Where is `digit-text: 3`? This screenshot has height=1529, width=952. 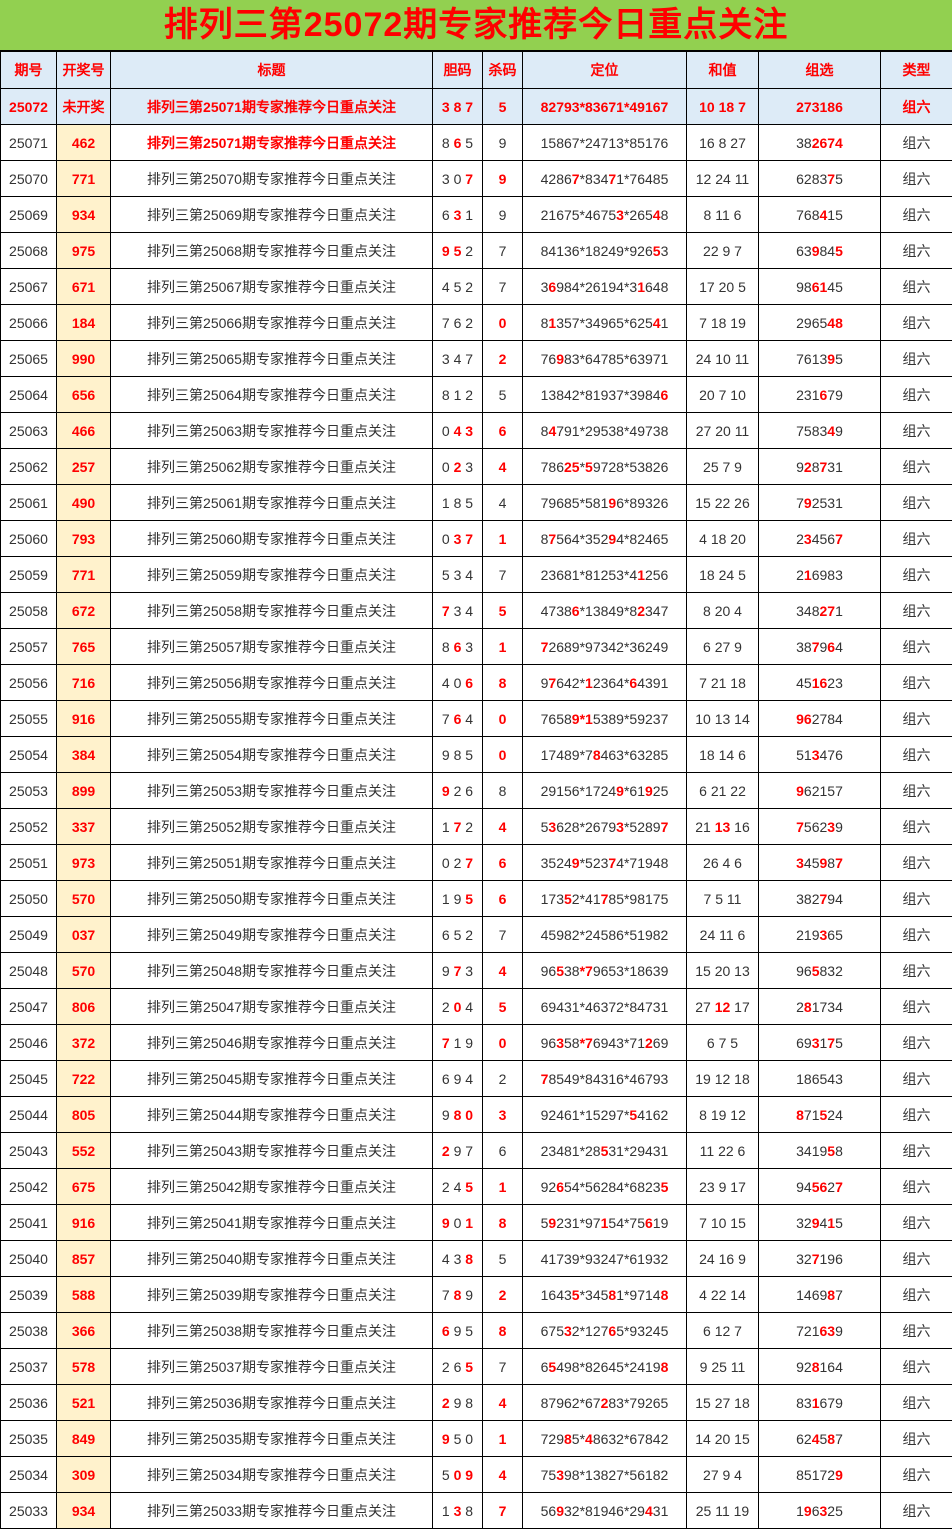 digit-text: 3 is located at coordinates (467, 466).